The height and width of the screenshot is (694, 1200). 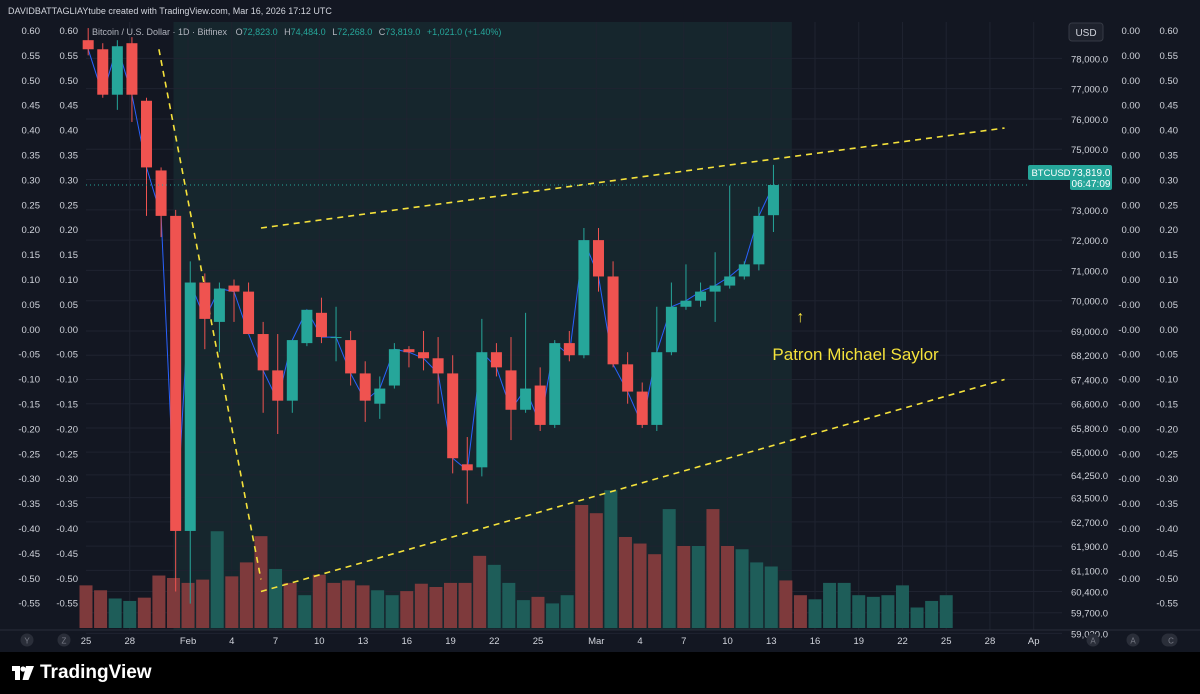 What do you see at coordinates (67, 454) in the screenshot?
I see `left-scale-label: -0.25` at bounding box center [67, 454].